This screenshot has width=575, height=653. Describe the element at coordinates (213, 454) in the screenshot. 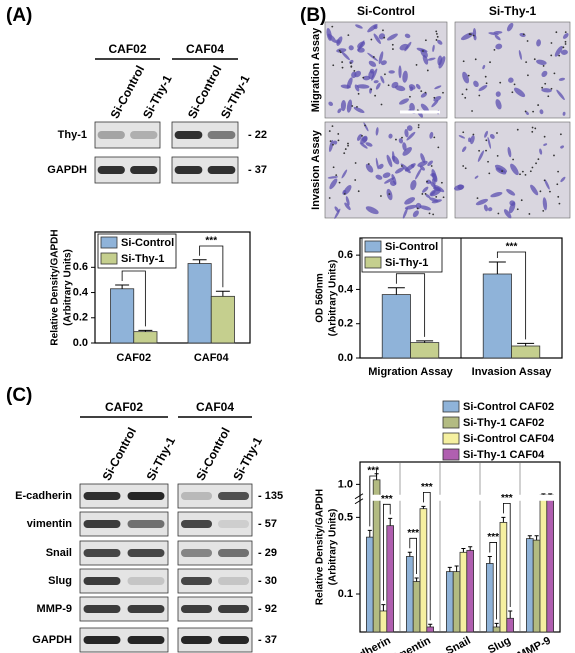

I see `lane-label: Si-Control` at that location.